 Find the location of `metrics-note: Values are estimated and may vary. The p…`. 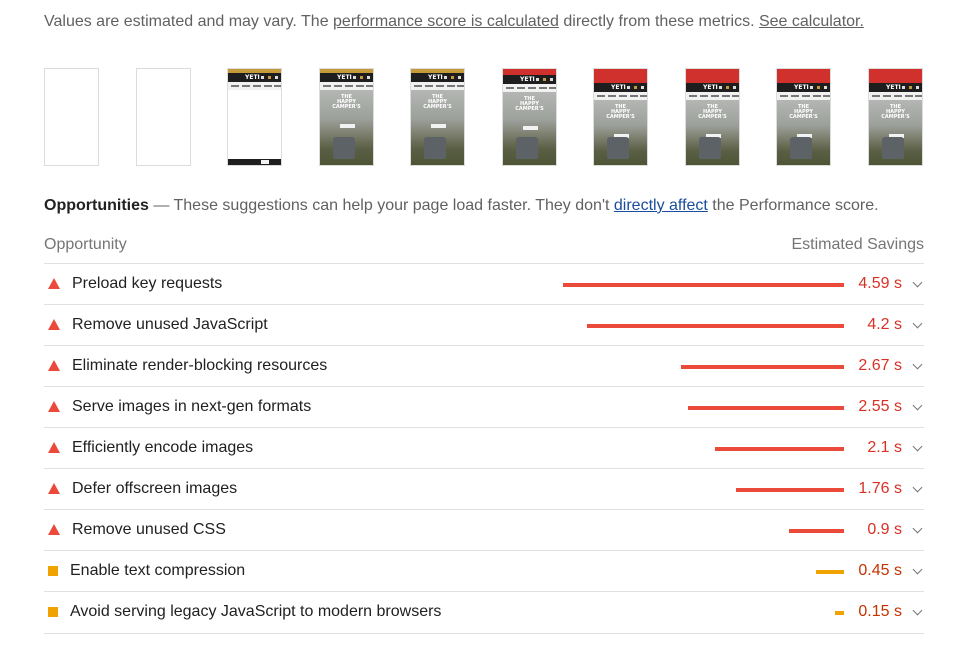

metrics-note: Values are estimated and may vary. The p… is located at coordinates (454, 22).